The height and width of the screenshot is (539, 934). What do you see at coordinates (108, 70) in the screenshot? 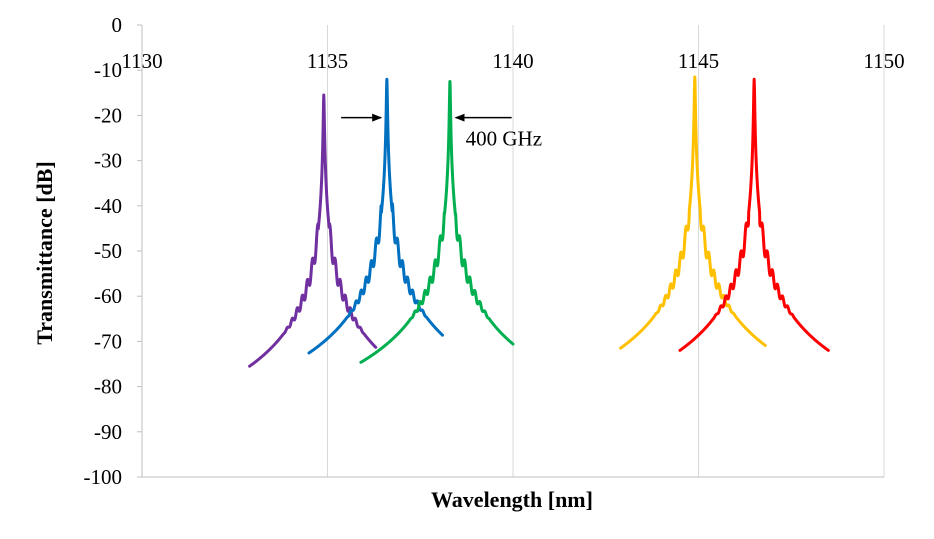
I see `y-tick-label: -10` at bounding box center [108, 70].